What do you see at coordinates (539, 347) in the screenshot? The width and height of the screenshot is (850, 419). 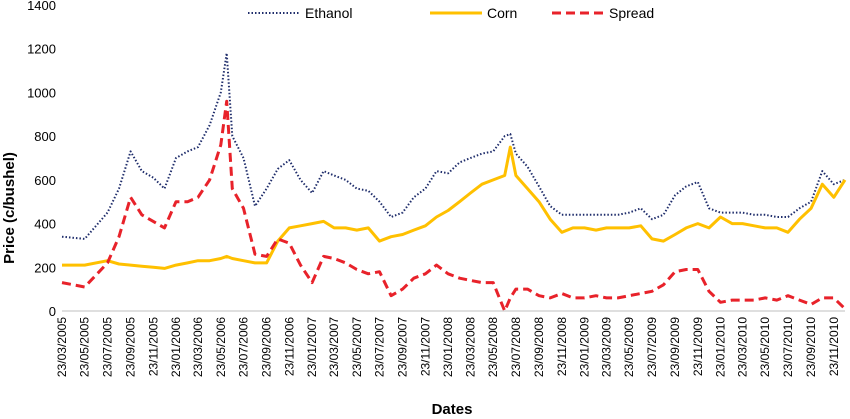 I see `x-tick-label: 23/09/2008` at bounding box center [539, 347].